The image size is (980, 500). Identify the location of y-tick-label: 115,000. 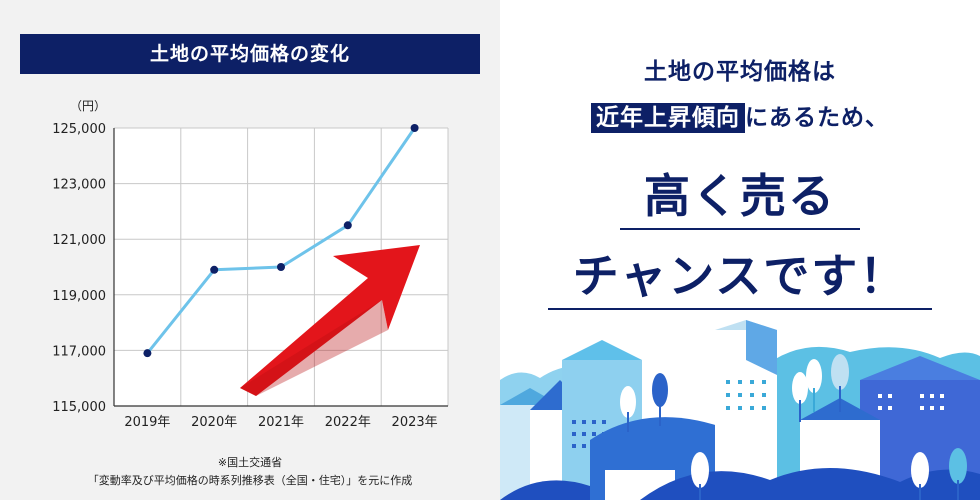
(79, 407).